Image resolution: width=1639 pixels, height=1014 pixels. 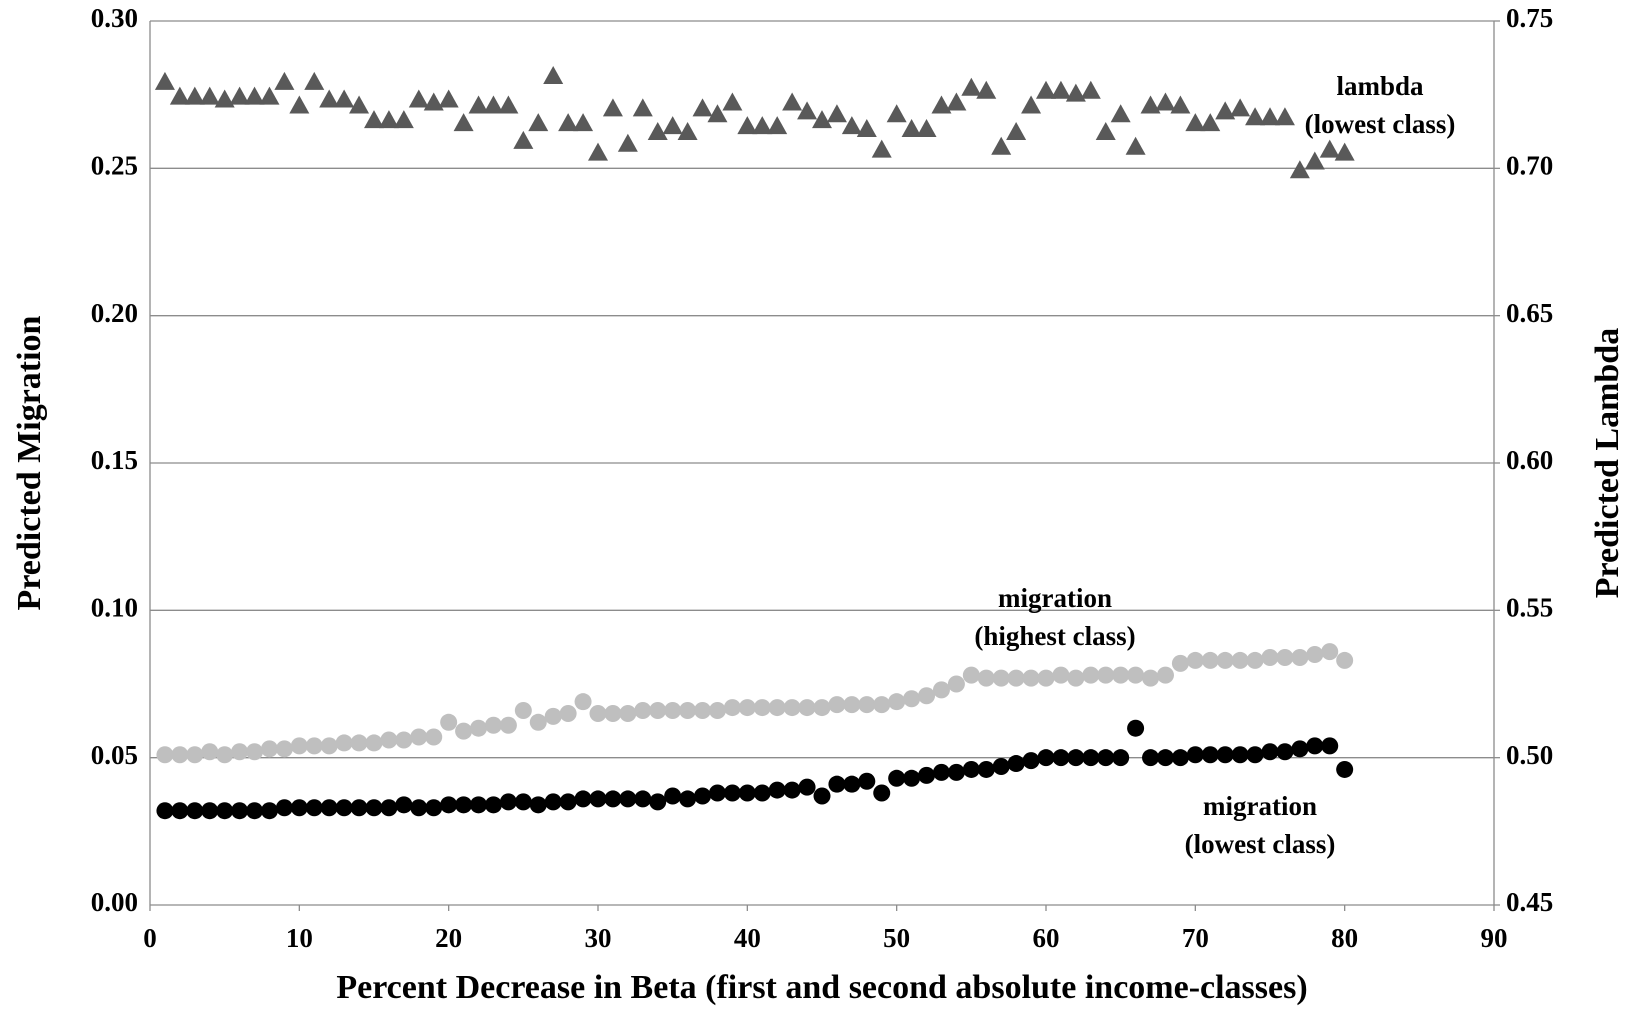 I want to click on y2-tick-label: 0.75, so click(x=1529, y=18).